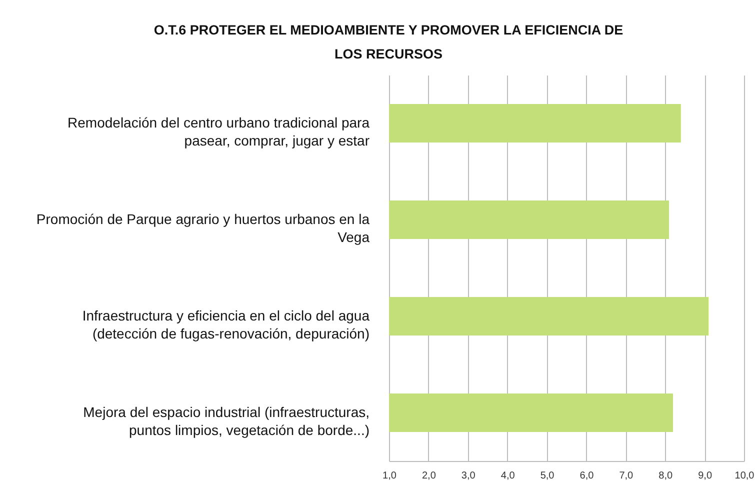 This screenshot has height=496, width=755. I want to click on y-tick-label: Remodelación del centro urbano tradicional para pasear, comprar, jugar y estar, so click(219, 131).